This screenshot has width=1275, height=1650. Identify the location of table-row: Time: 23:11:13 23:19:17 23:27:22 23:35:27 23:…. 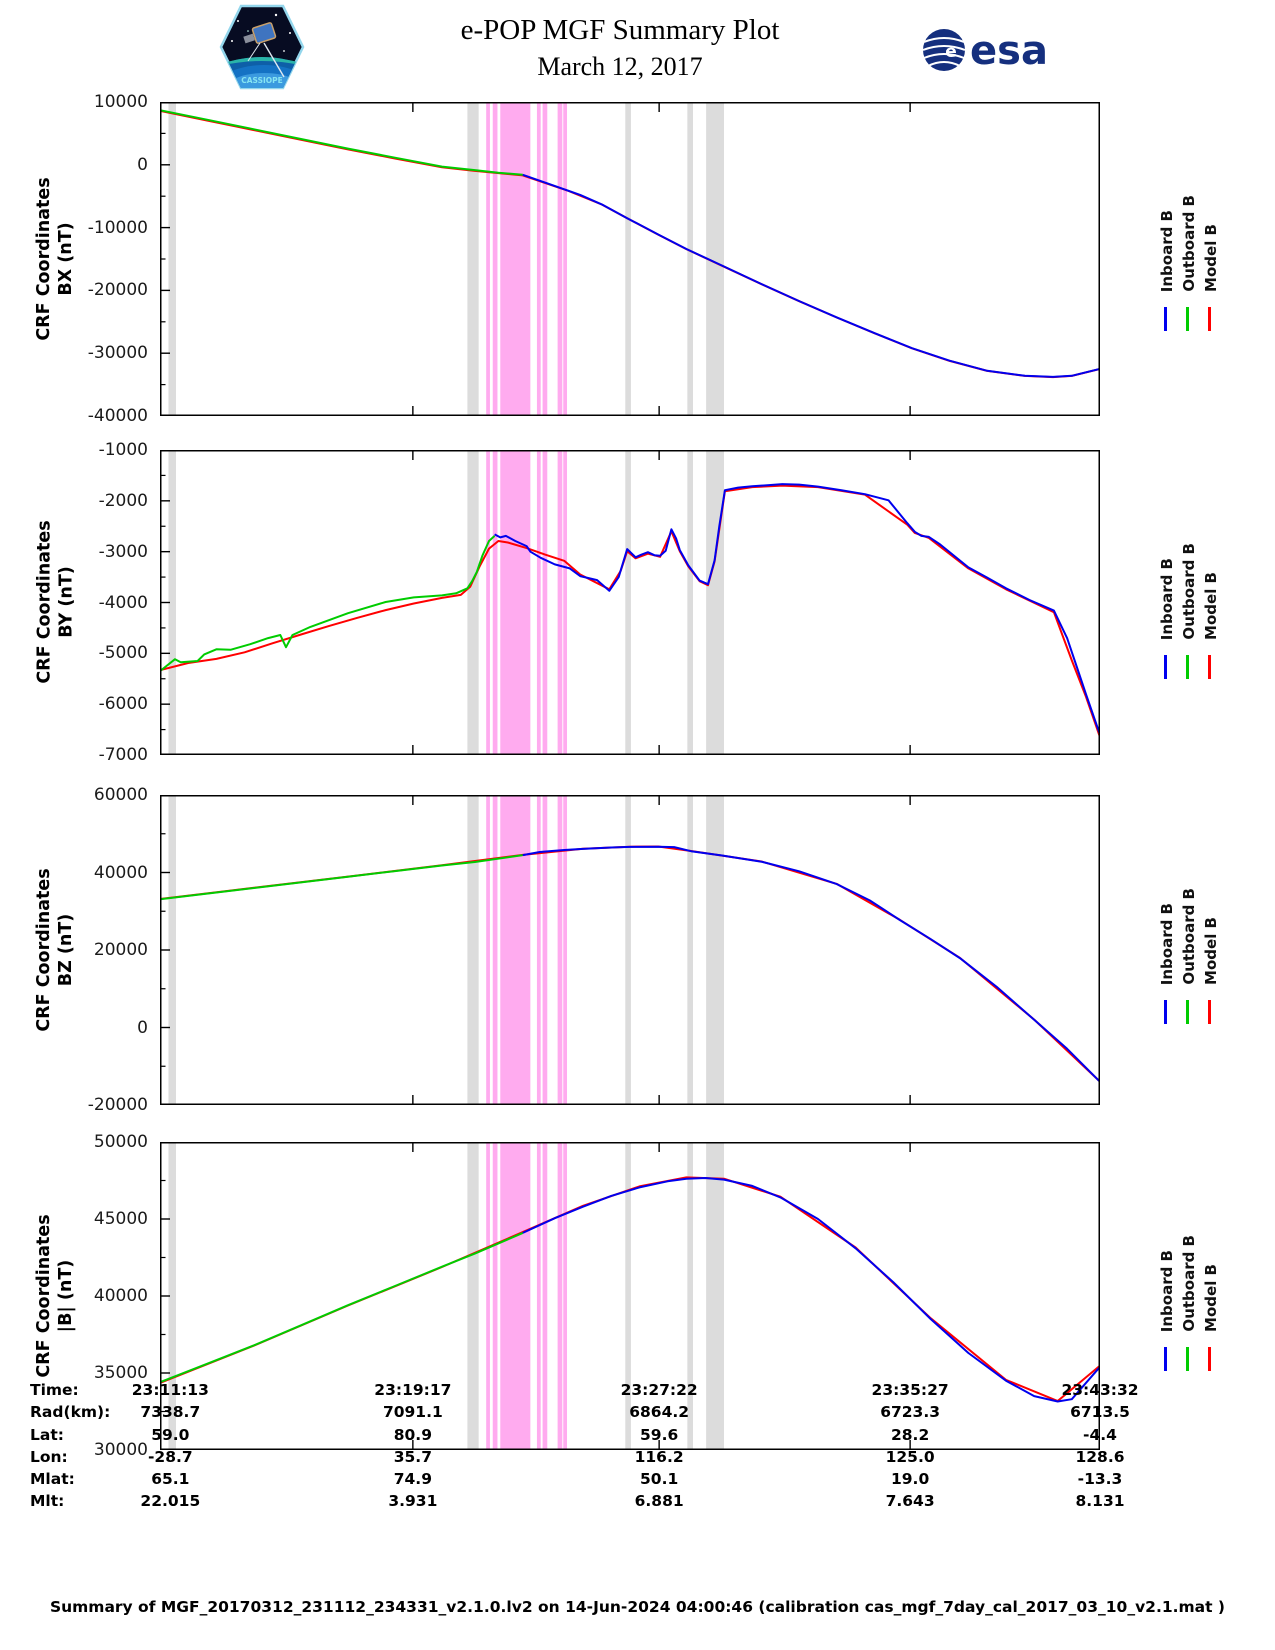
(637, 1392).